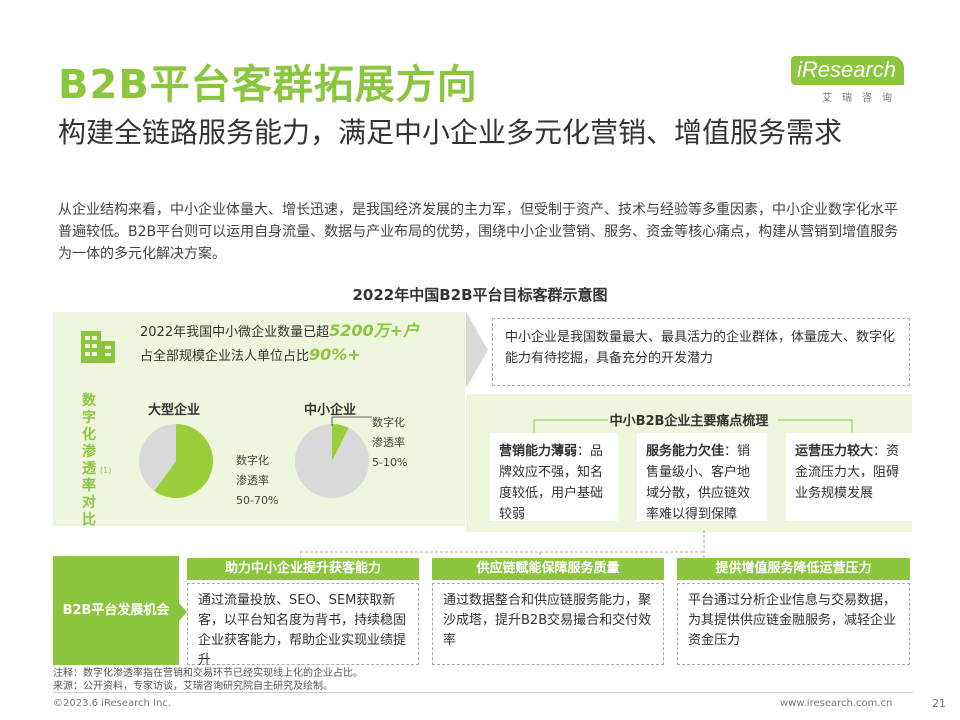 The height and width of the screenshot is (720, 960). I want to click on opportunity-head-2: 供应链赋能保障服务质量, so click(548, 569).